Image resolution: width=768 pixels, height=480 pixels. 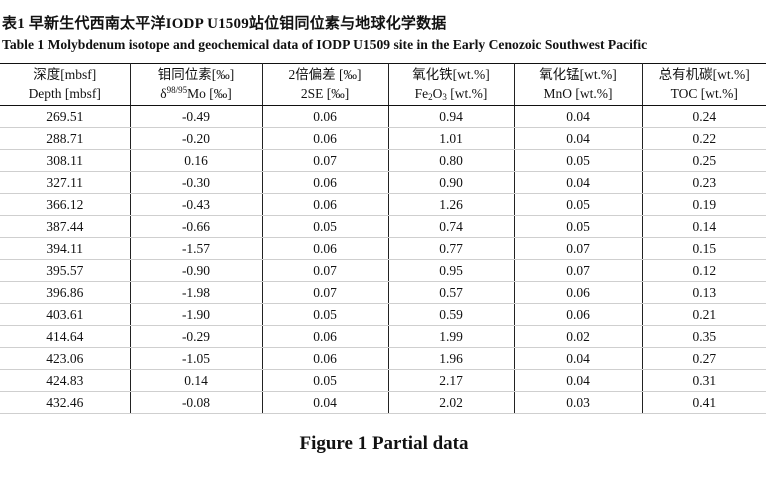 What do you see at coordinates (325, 93) in the screenshot?
I see `header-2se-en: 2SE [‰]` at bounding box center [325, 93].